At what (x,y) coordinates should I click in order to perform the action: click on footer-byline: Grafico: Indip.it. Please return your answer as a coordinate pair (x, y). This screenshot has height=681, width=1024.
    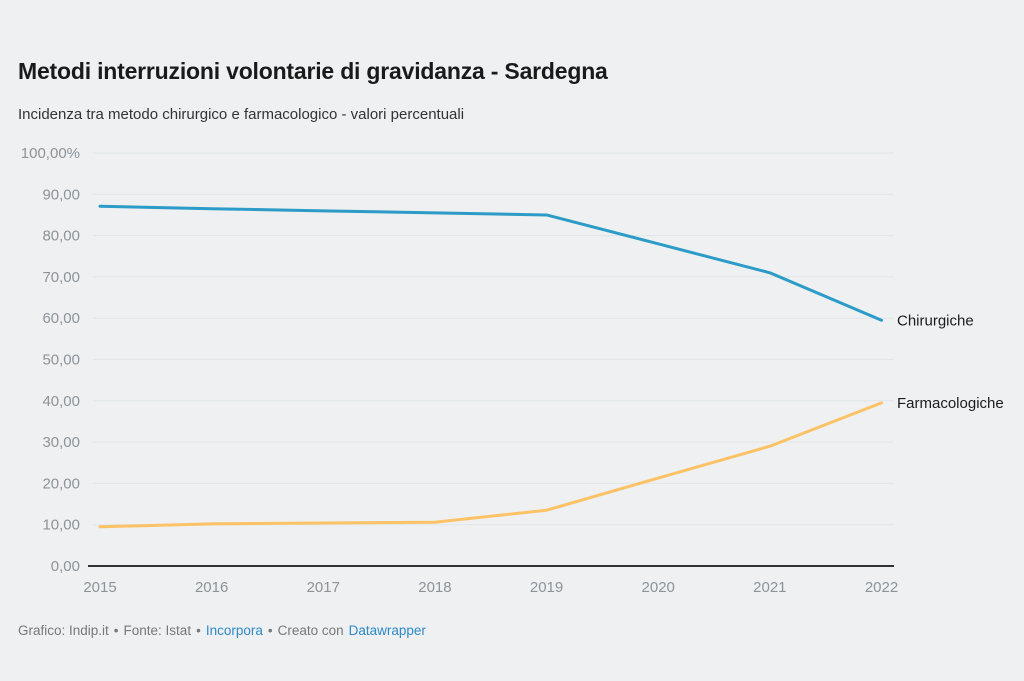
    Looking at the image, I should click on (63, 630).